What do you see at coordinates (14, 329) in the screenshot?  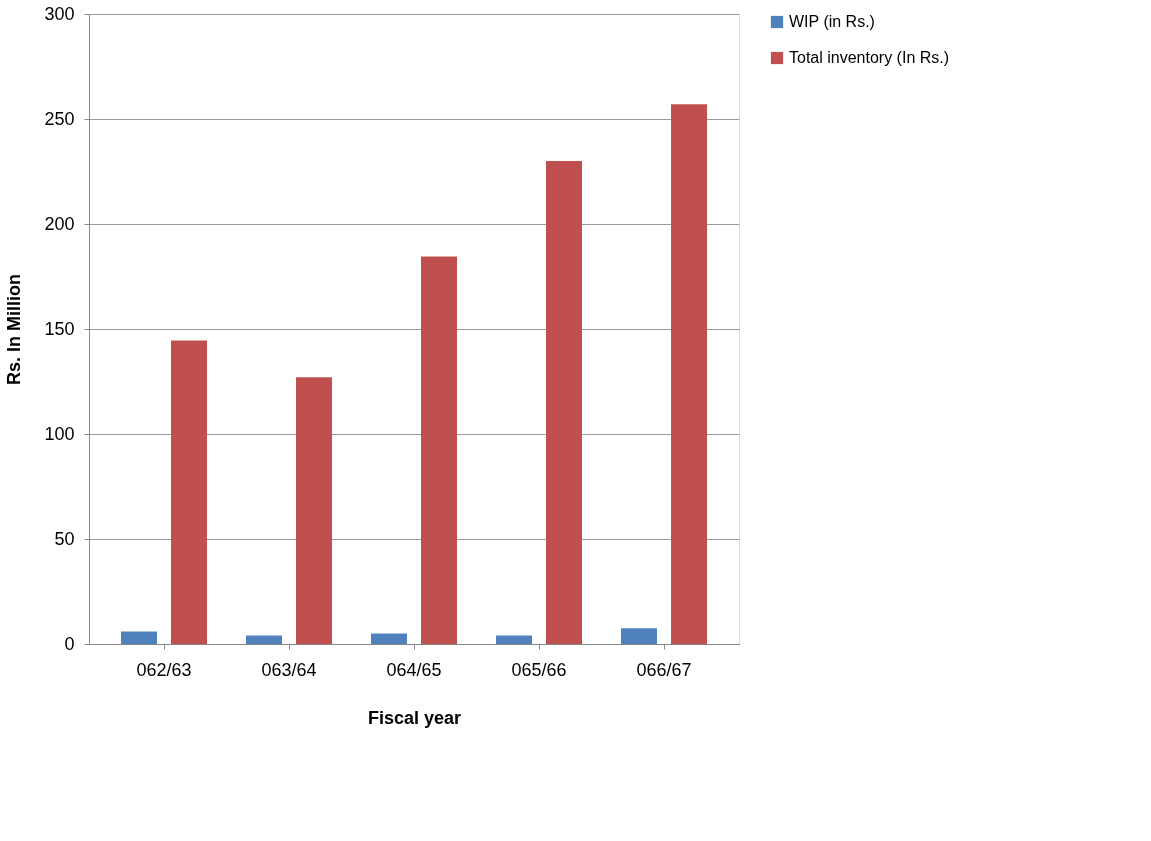 I see `y-axis-title: Rs. In Million` at bounding box center [14, 329].